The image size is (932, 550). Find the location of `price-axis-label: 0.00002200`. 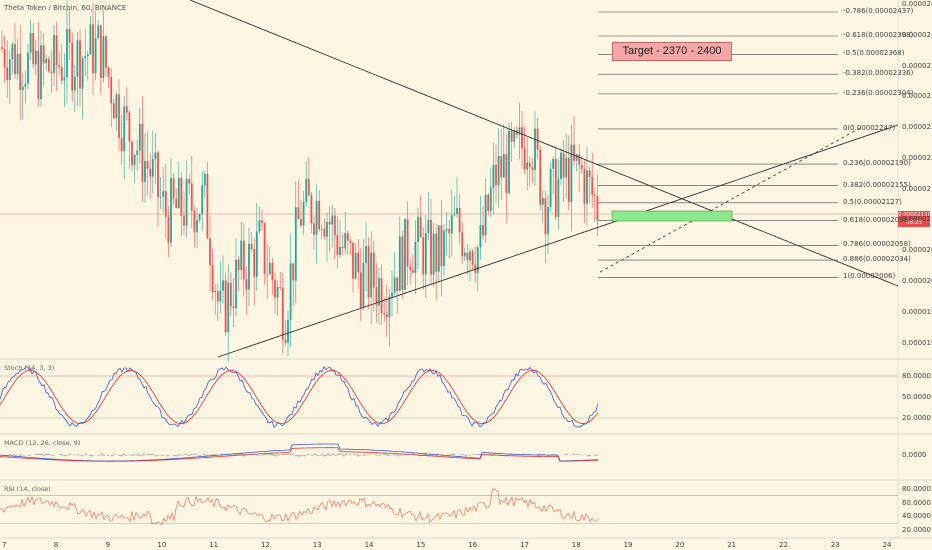

price-axis-label: 0.00002200 is located at coordinates (917, 157).